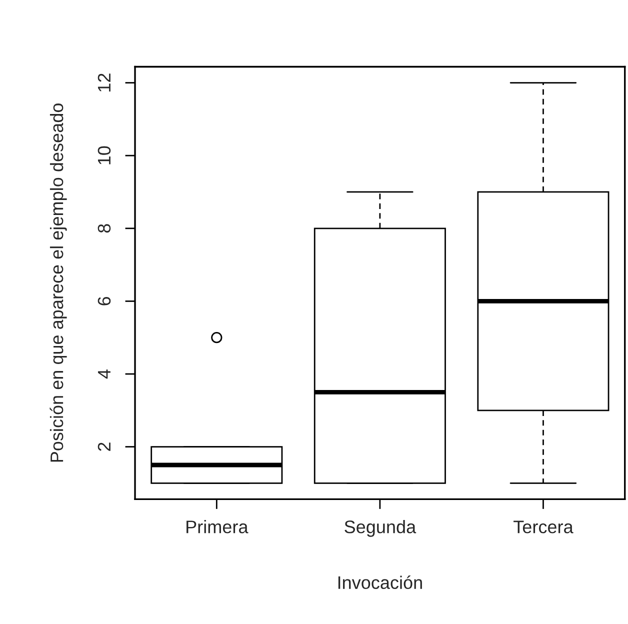 The width and height of the screenshot is (628, 624). Describe the element at coordinates (58, 283) in the screenshot. I see `y-axis-title: Posición en que aparece el ejemplo deseado` at that location.